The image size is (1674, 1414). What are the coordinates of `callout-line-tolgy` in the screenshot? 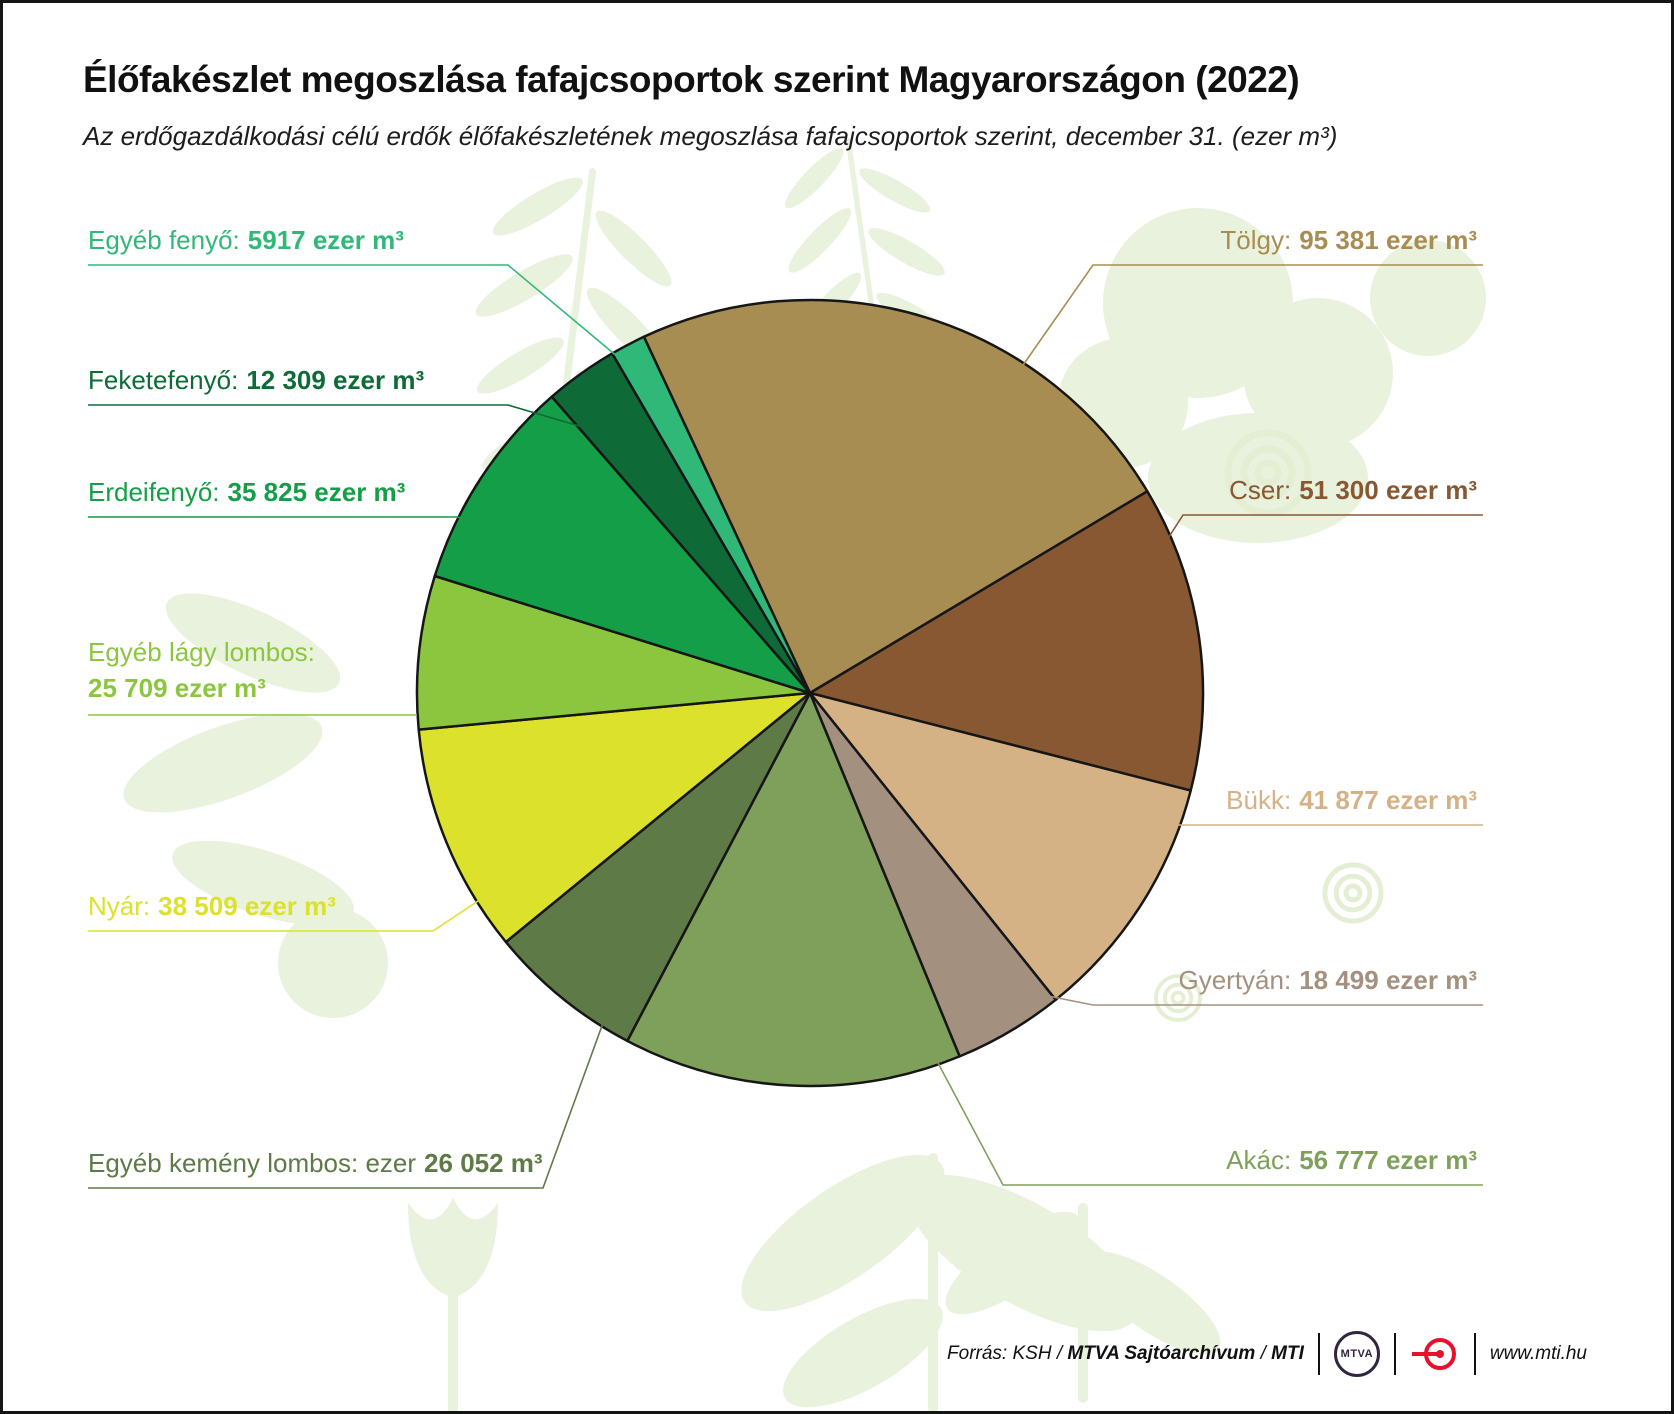 It's located at (1251, 316).